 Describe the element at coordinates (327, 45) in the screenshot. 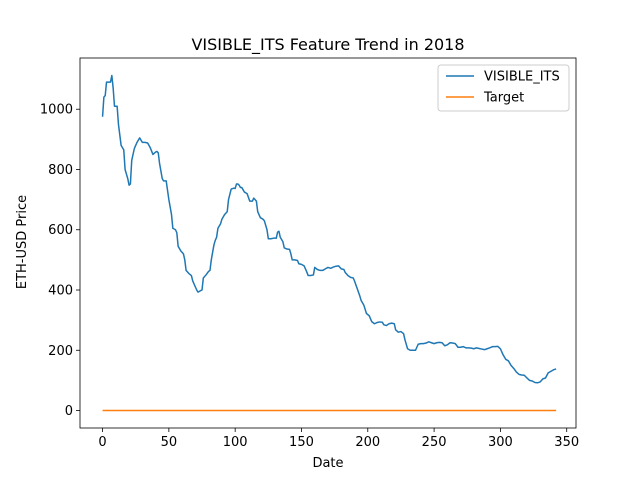

I see `chart-title: VISIBLE_ITS Feature Trend in 2018` at that location.